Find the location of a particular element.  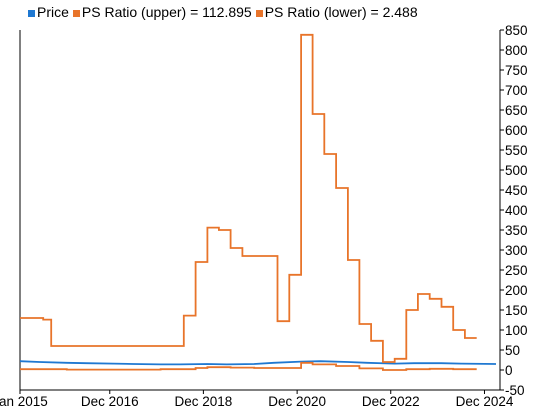

legend-item-ps-lower: PS Ratio (lower) = 2.488 is located at coordinates (336, 12).